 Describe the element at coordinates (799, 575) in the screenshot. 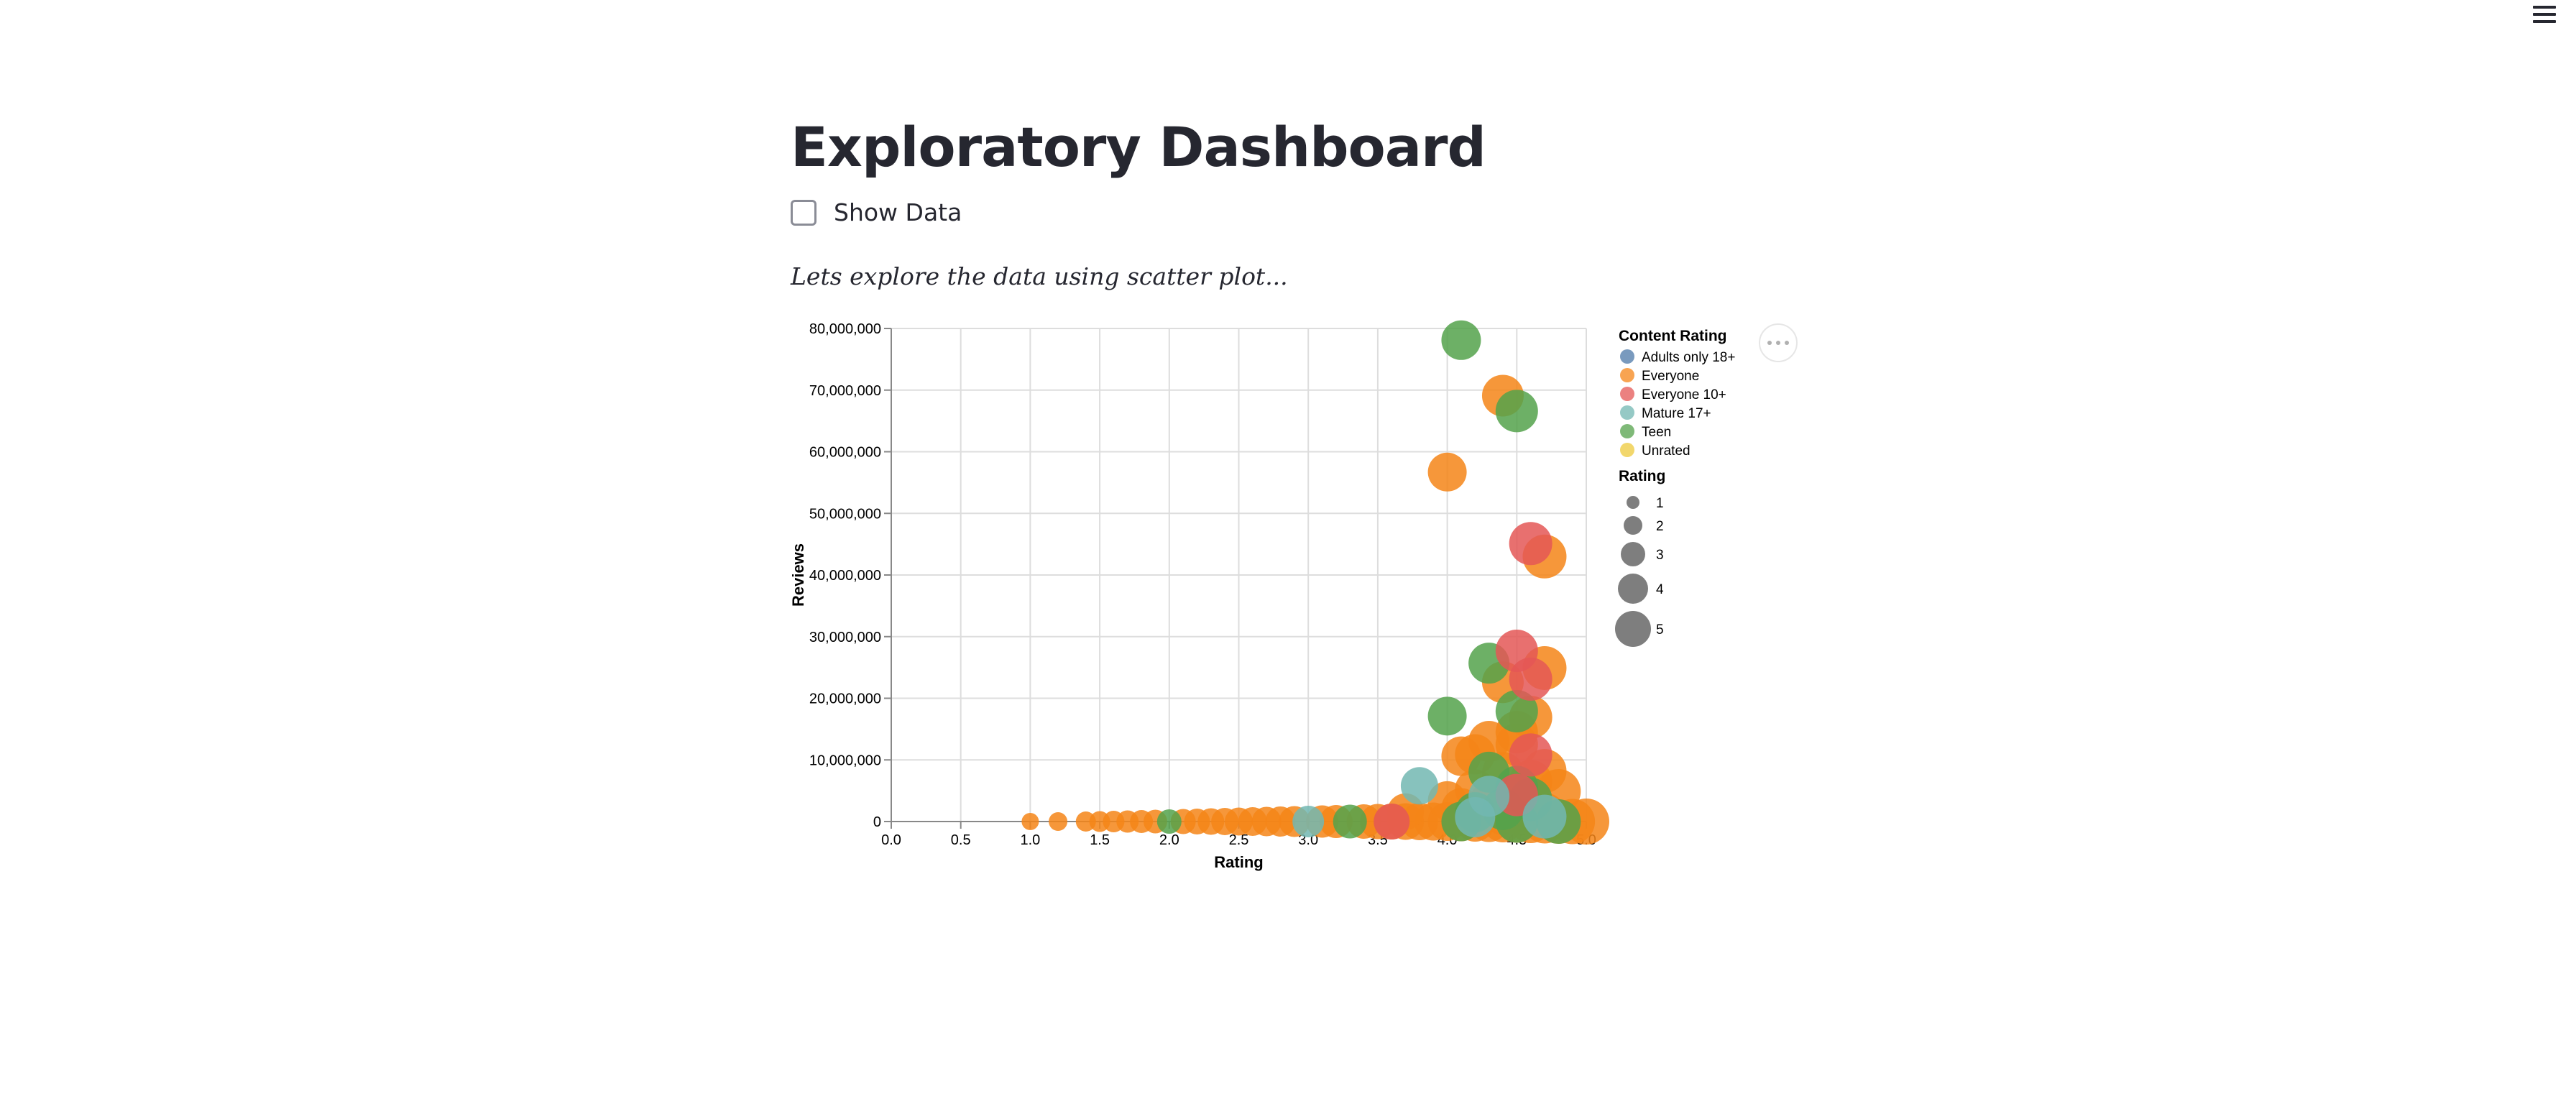

I see `y-axis-title: Reviews` at that location.